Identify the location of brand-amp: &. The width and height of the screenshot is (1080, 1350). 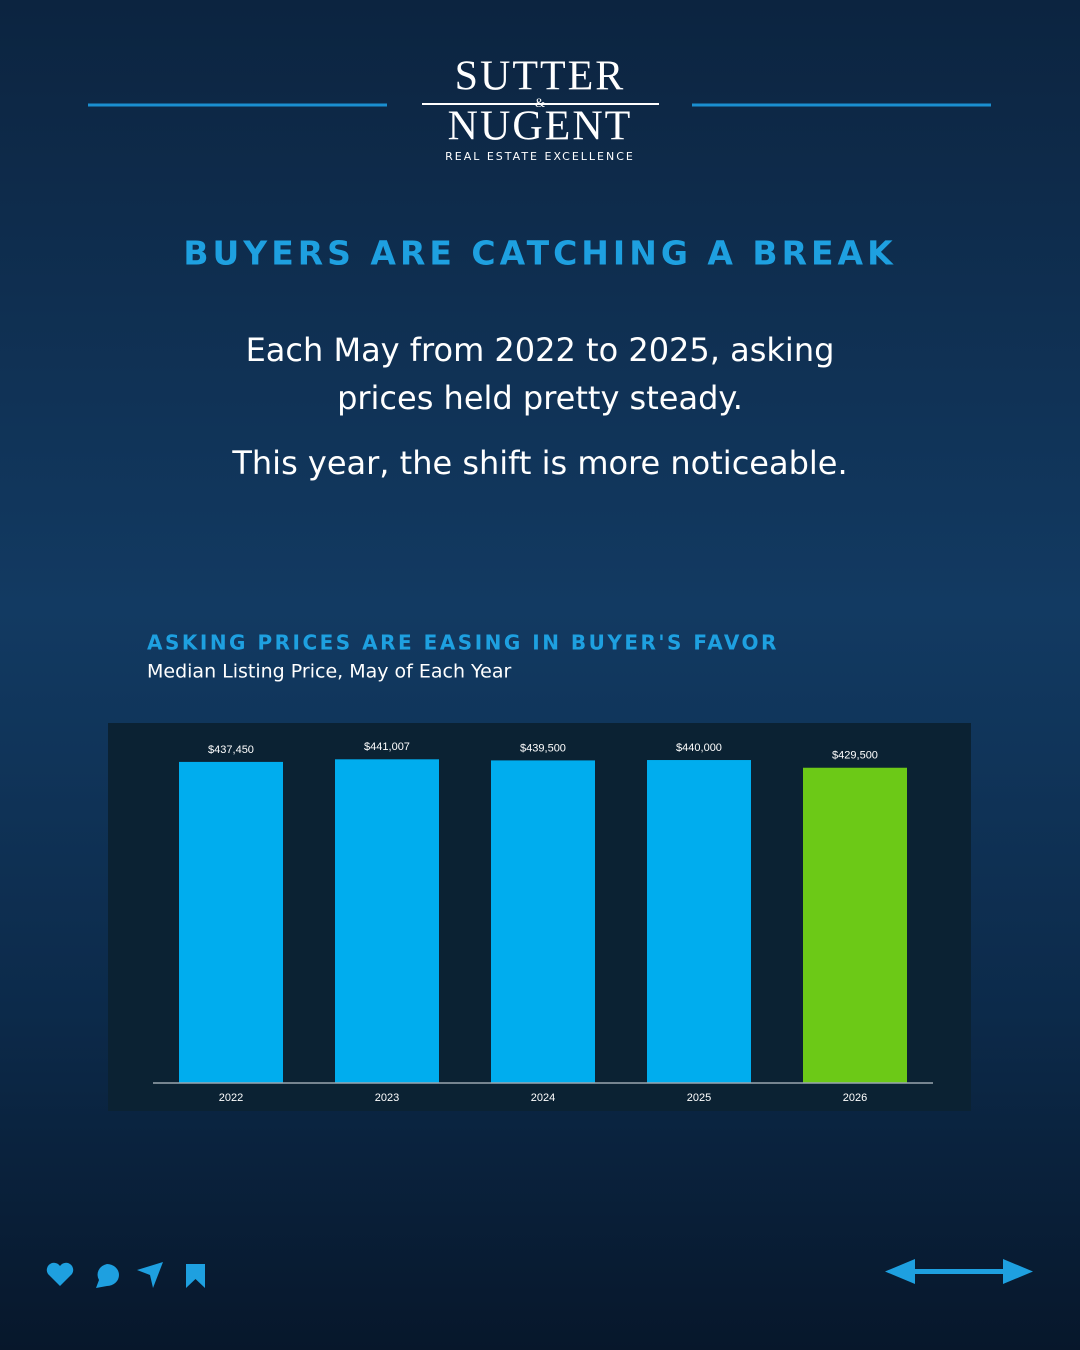
(540, 102).